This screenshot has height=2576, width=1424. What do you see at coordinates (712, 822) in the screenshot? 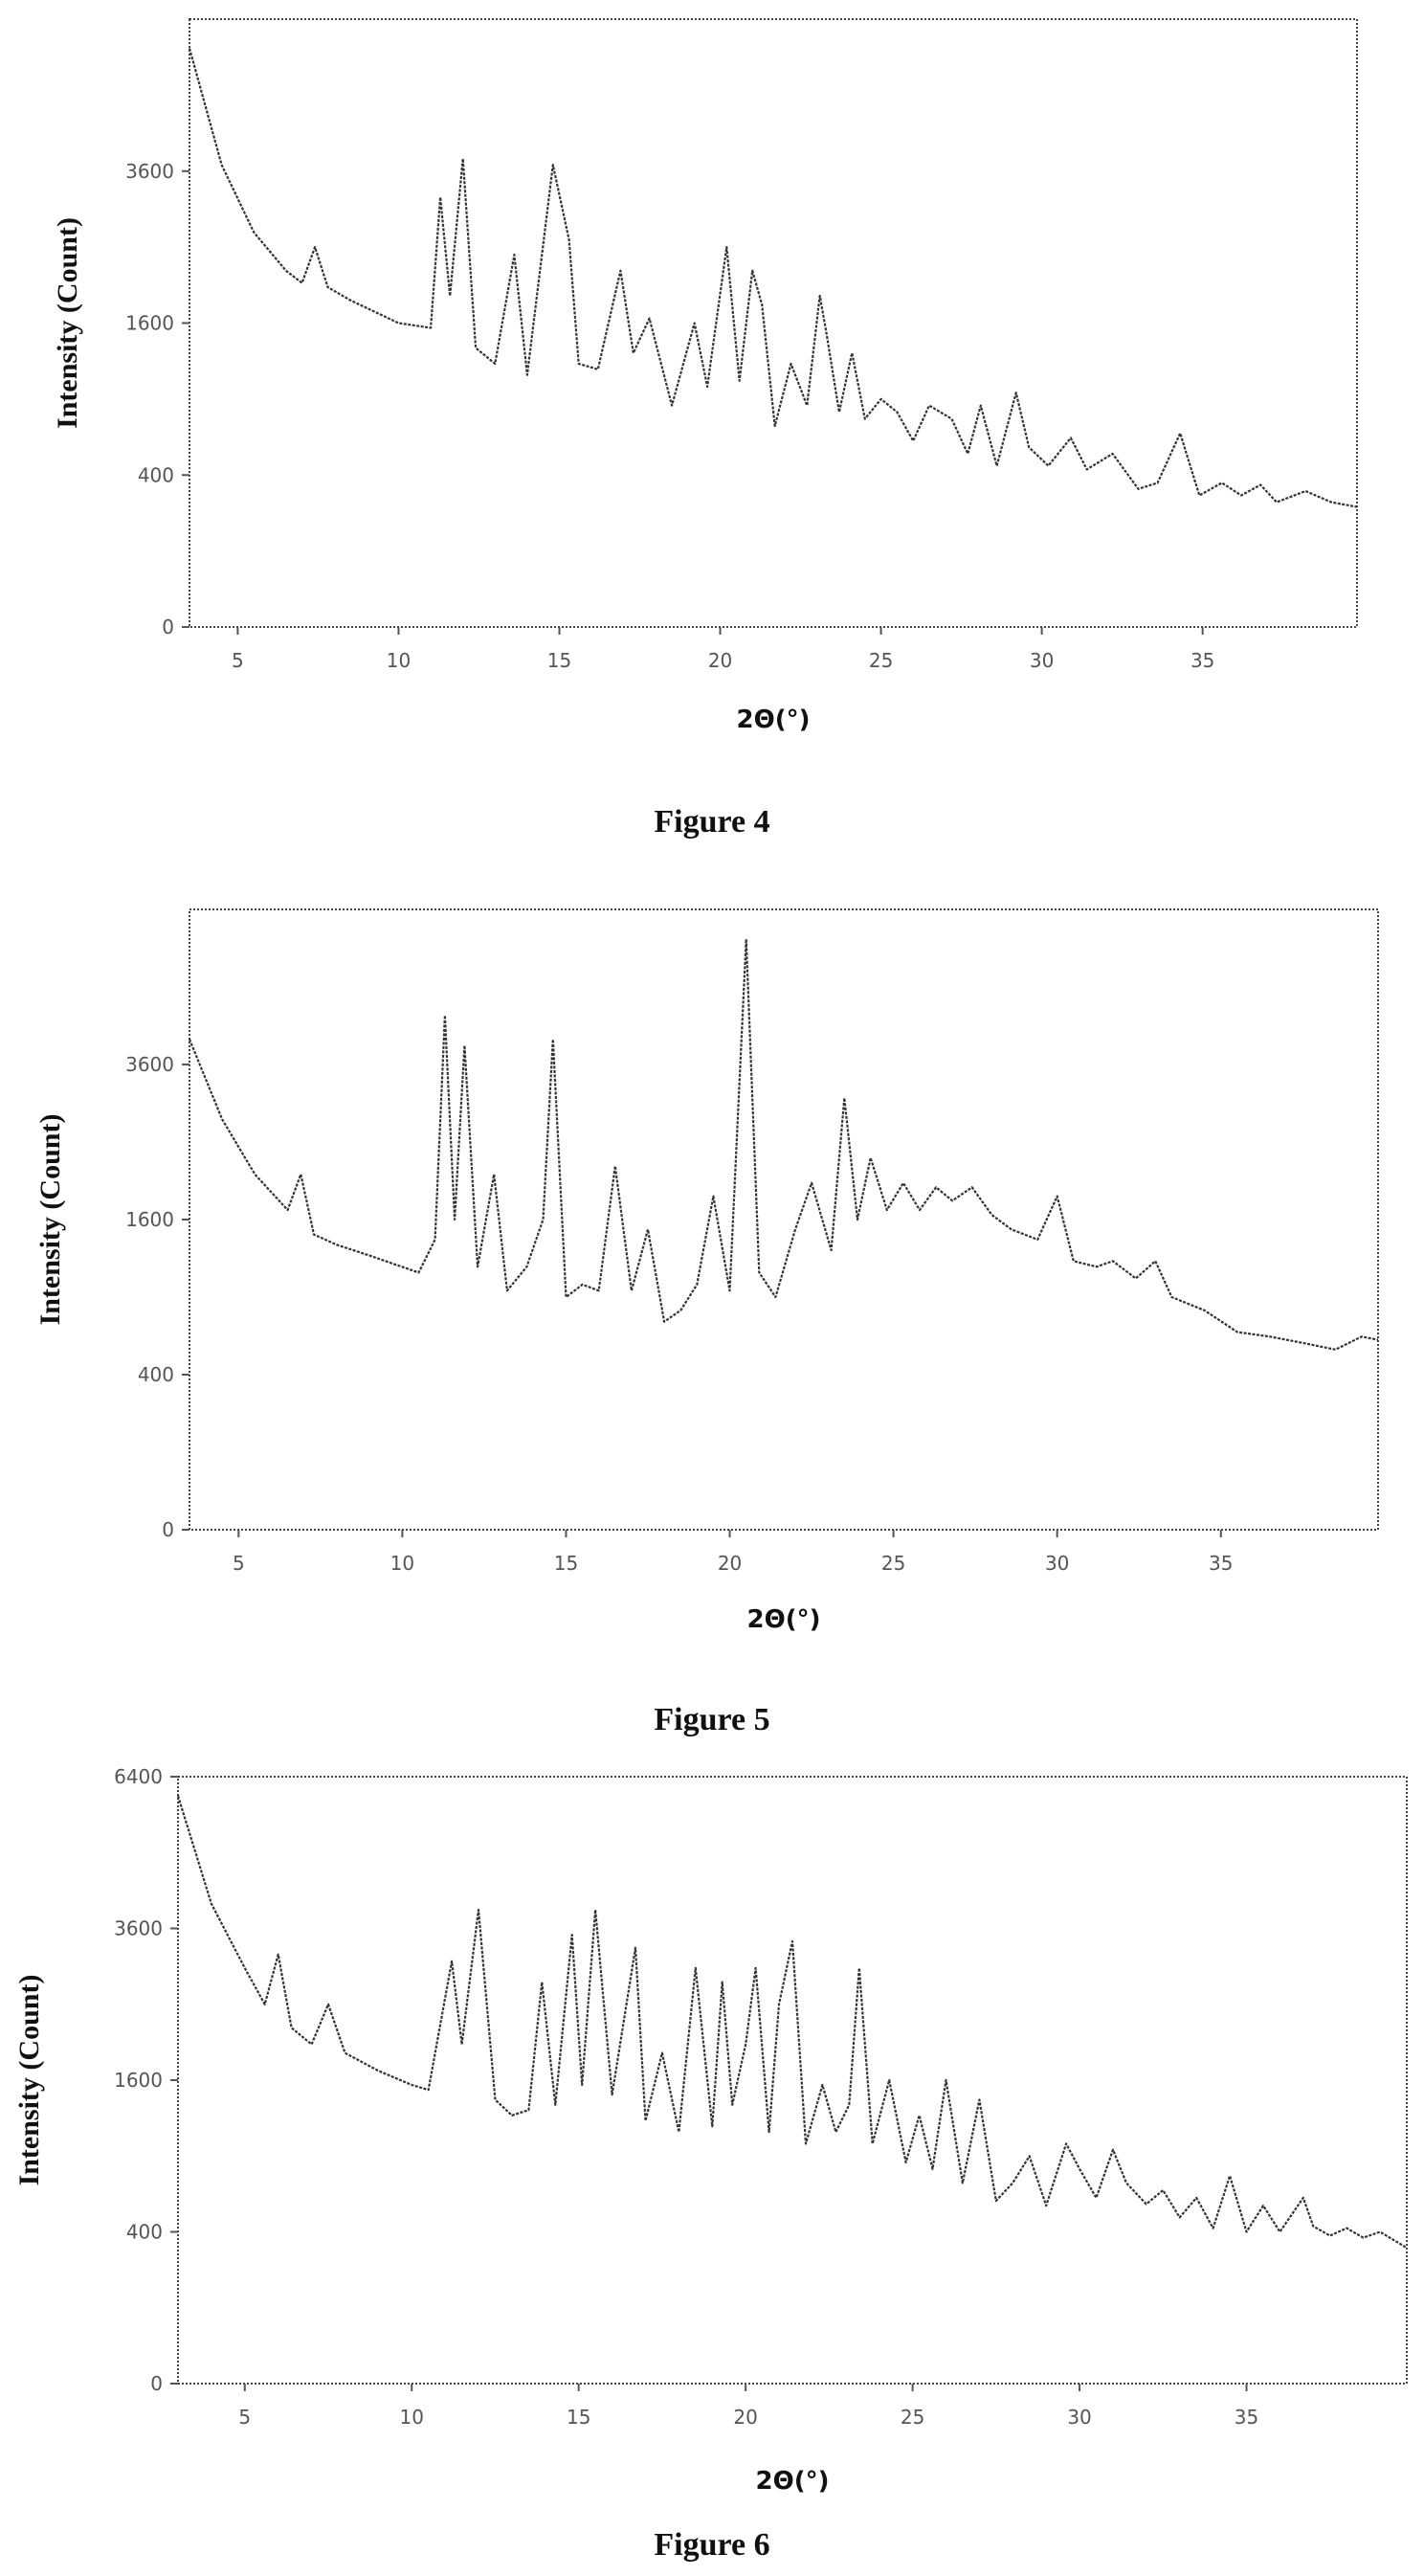
I see `figure-caption: Figure 4` at bounding box center [712, 822].